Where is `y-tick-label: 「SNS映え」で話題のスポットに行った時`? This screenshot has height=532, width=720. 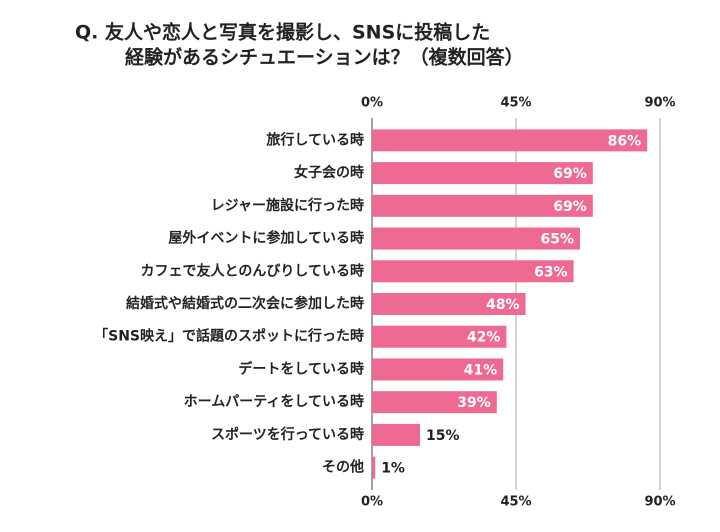
y-tick-label: 「SNS映え」で話題のスポットに行った時 is located at coordinates (229, 336).